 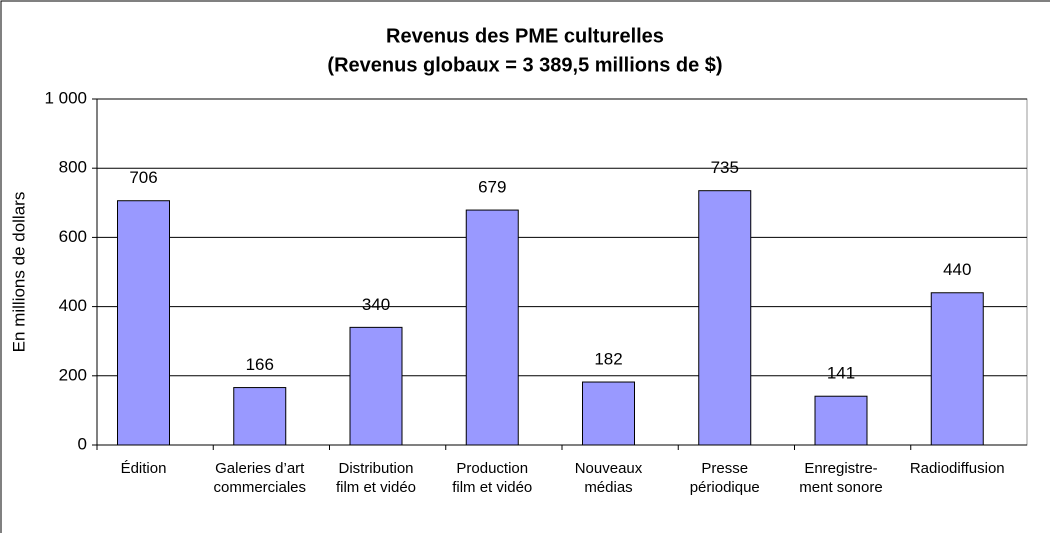 I want to click on x-tick-label: Radiodiffusion, so click(x=957, y=468).